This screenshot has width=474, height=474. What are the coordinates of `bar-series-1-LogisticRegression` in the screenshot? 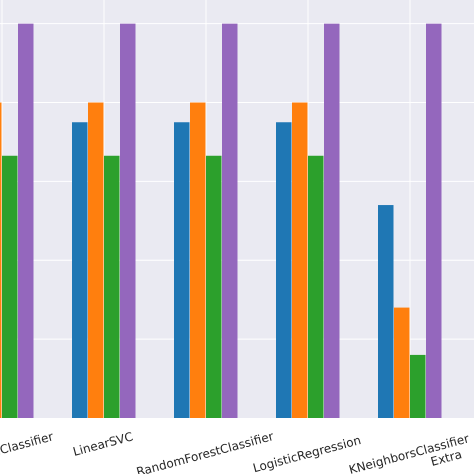 It's located at (300, 260).